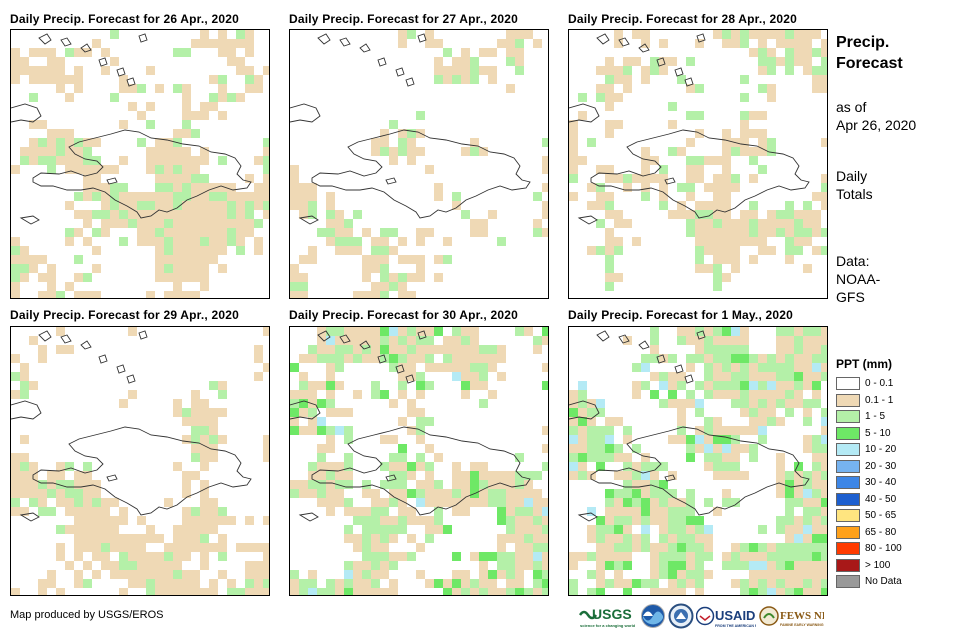 The height and width of the screenshot is (635, 970). I want to click on cuba-coastline, so click(584, 113).